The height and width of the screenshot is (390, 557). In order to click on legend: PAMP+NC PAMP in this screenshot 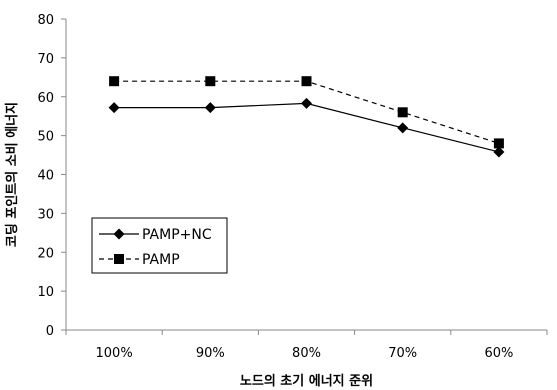, I will do `click(159, 245)`.